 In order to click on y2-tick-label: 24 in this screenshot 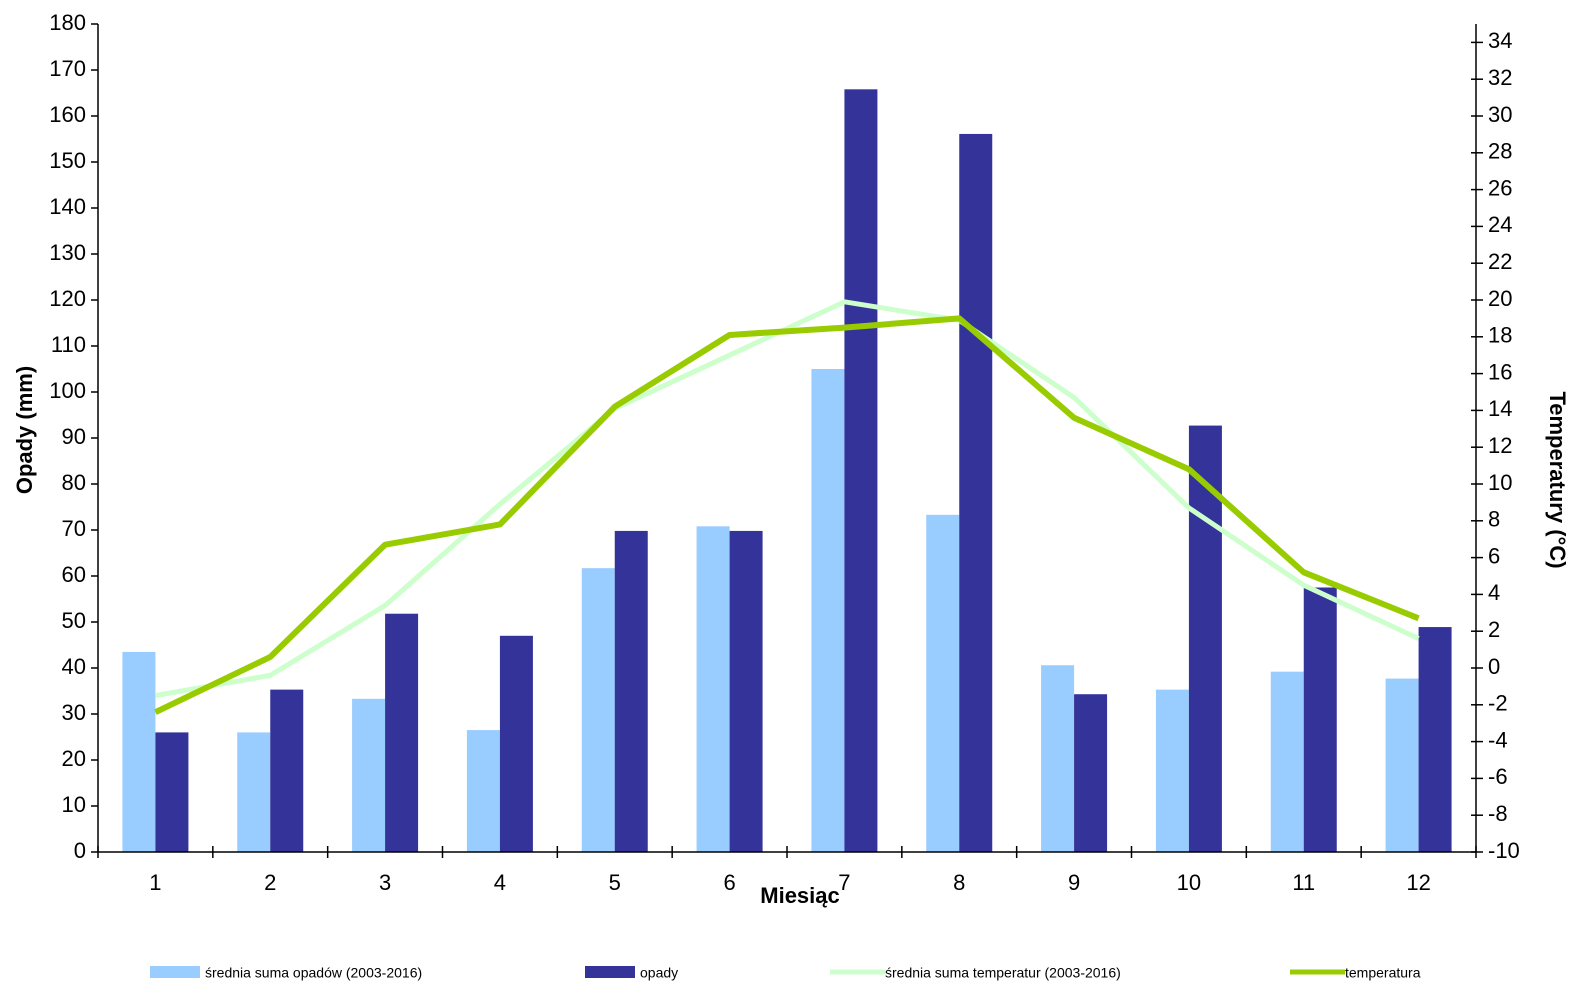, I will do `click(1500, 224)`.